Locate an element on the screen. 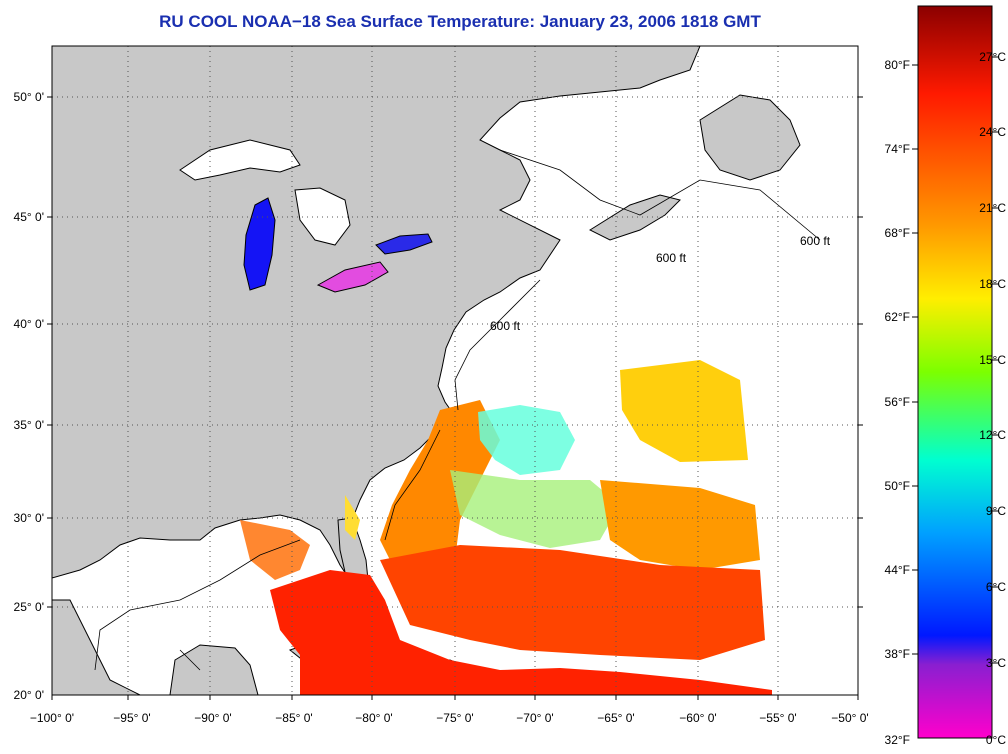  colorbar-f-label: 80°F is located at coordinates (897, 65).